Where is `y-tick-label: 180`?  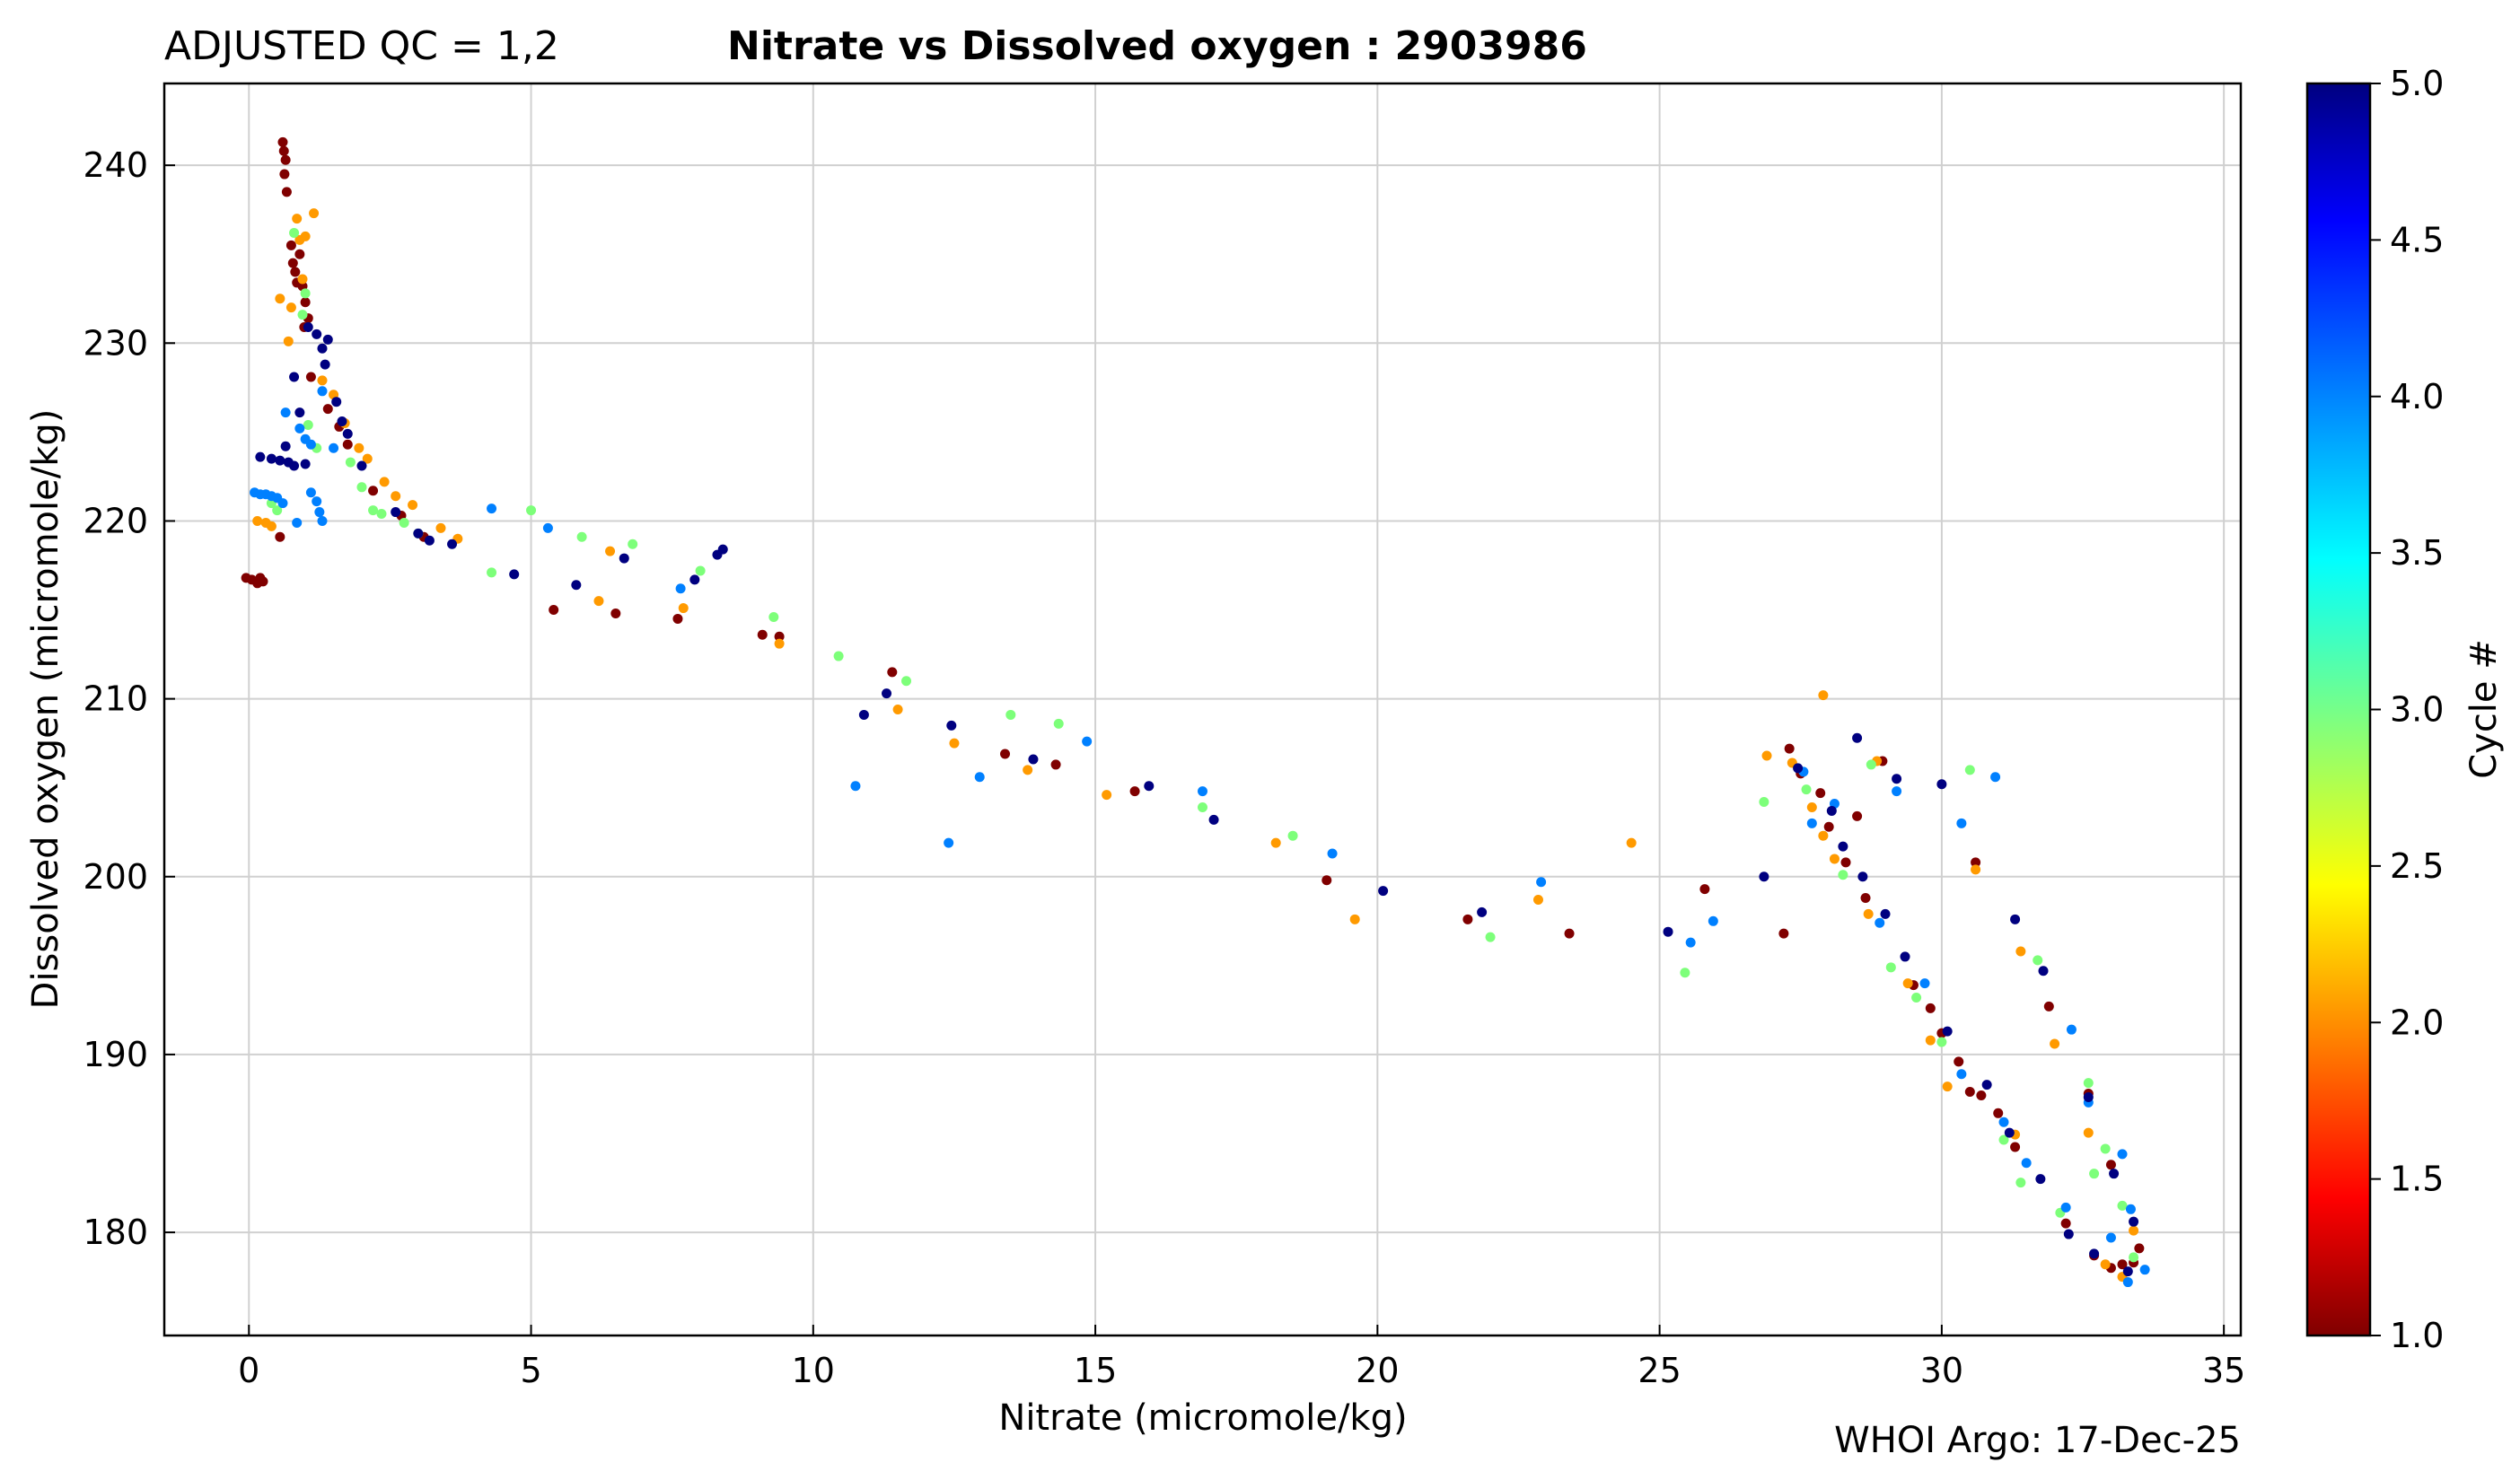
y-tick-label: 180 is located at coordinates (115, 1233).